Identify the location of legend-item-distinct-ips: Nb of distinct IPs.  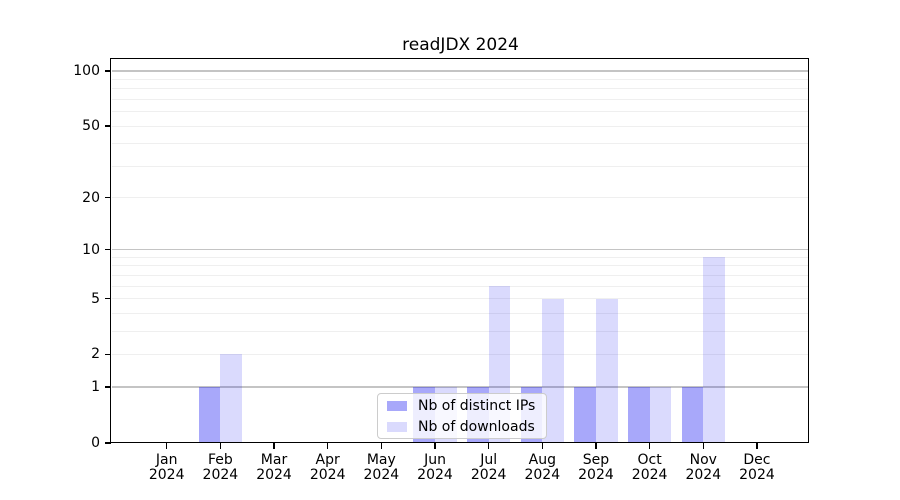
(462, 406).